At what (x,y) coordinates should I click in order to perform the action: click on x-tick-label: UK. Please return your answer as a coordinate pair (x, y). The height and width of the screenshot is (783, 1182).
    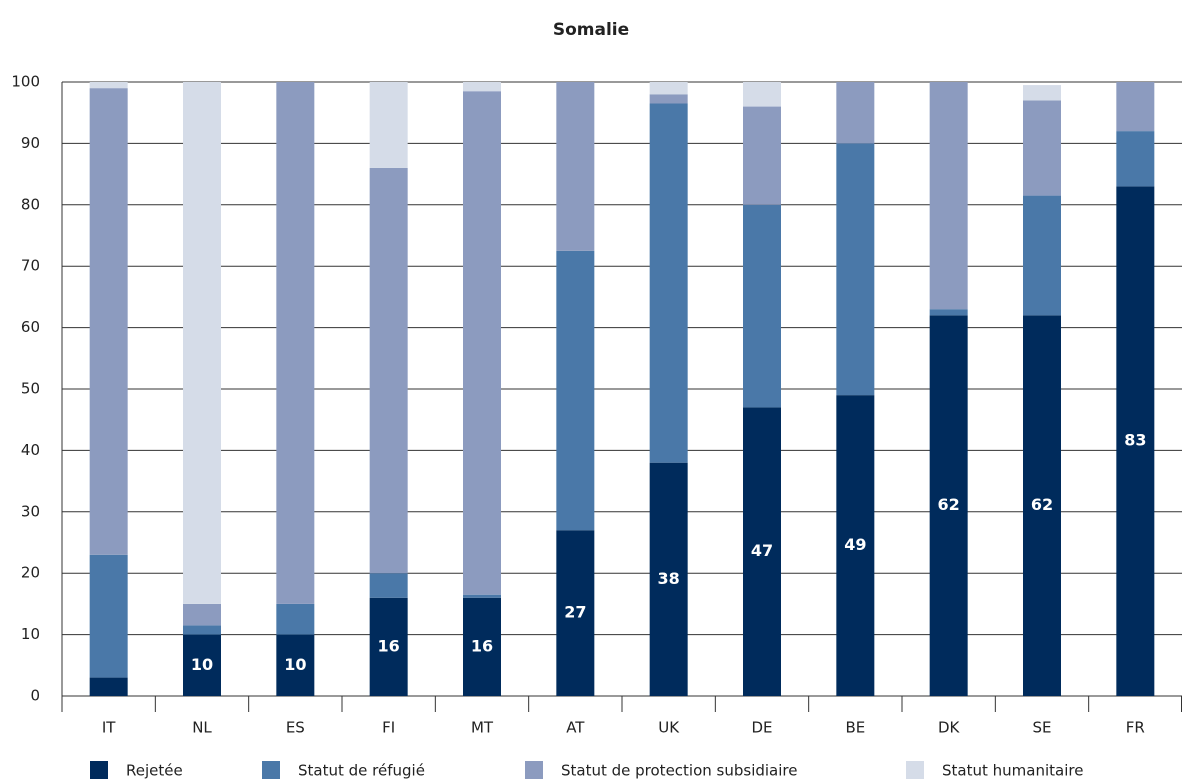
    Looking at the image, I should click on (669, 728).